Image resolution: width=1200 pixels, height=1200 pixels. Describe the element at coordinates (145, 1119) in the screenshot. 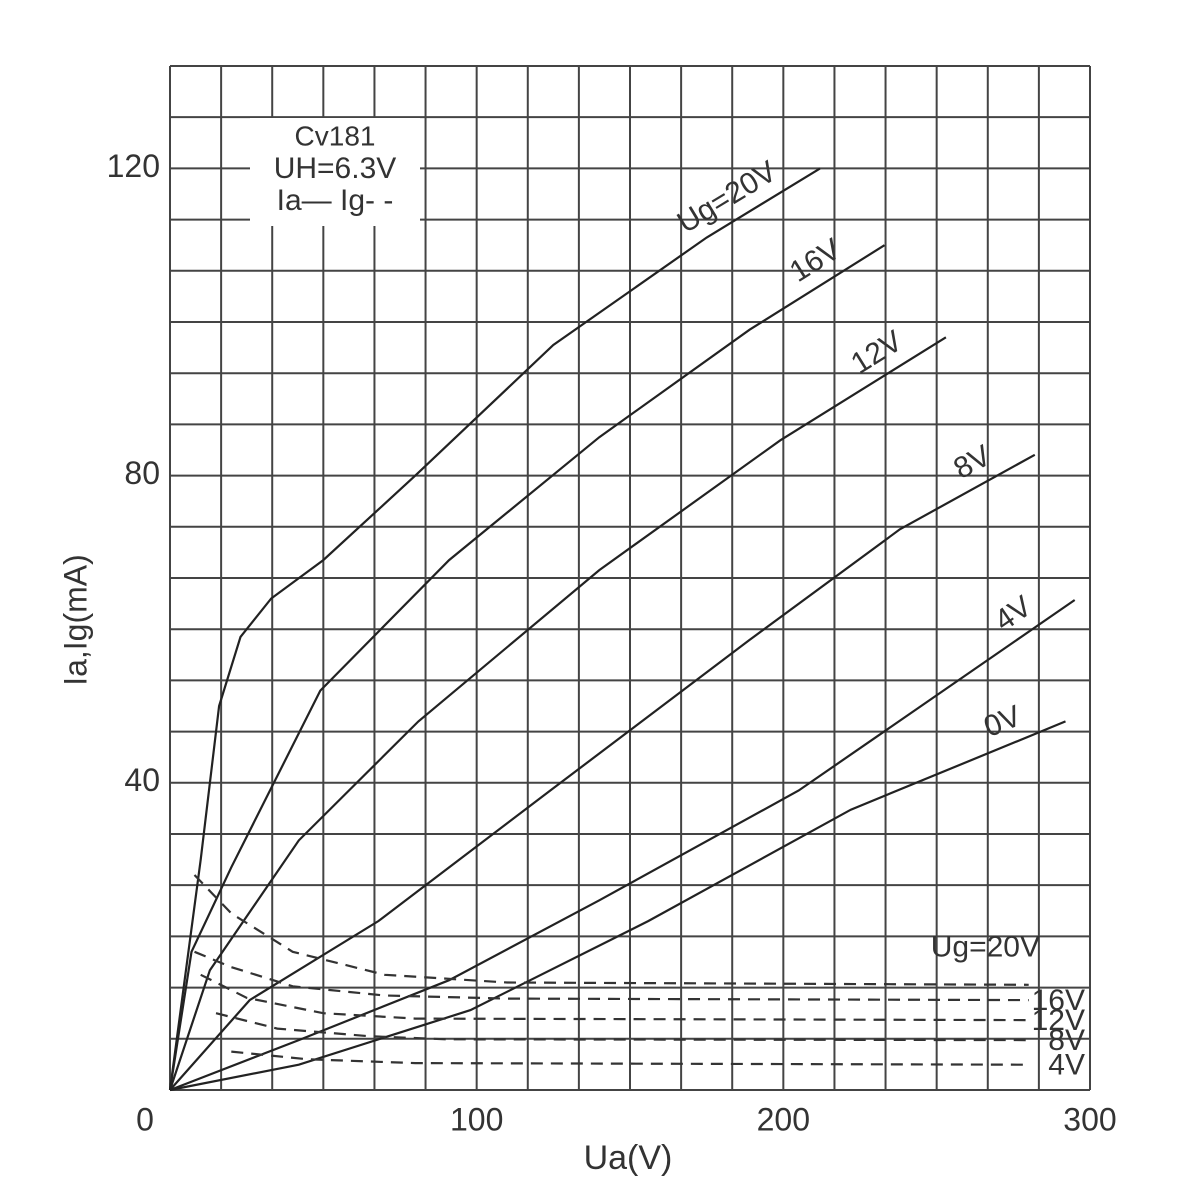

I see `x-tick-label: 0` at that location.